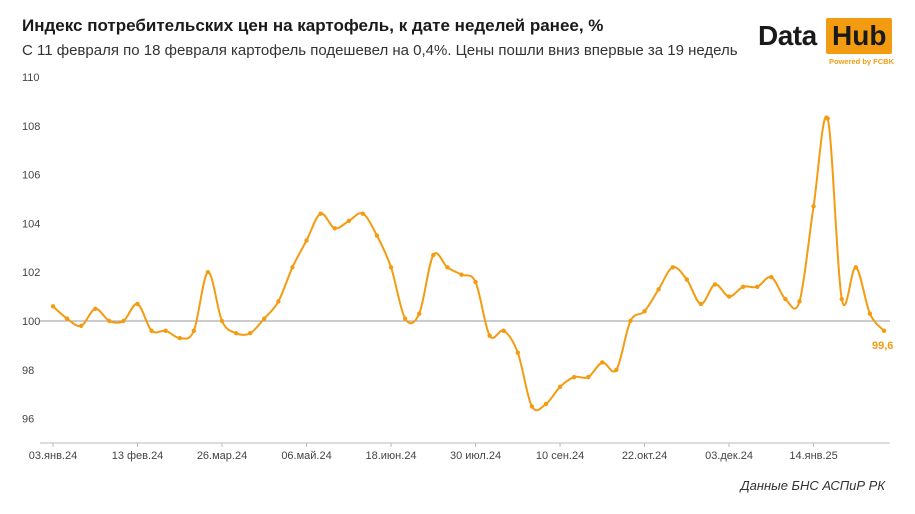 The image size is (915, 514). I want to click on y-axis: 96 98 100 102 104 106 108 110, so click(31, 249).